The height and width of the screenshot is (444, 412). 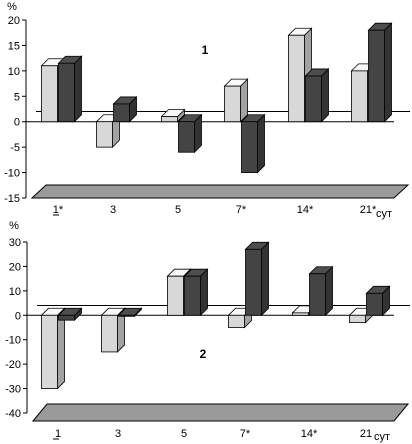 What do you see at coordinates (13, 414) in the screenshot?
I see `y-tick-label: -40` at bounding box center [13, 414].